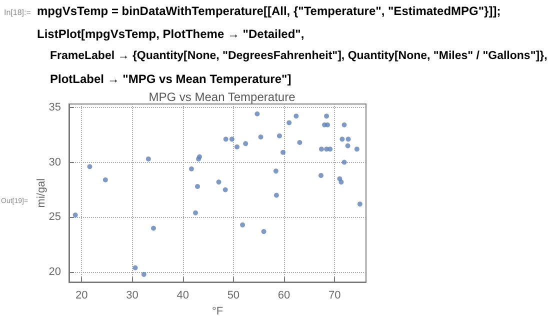 This screenshot has width=554, height=322. I want to click on text: In[18]:=, so click(17, 12).